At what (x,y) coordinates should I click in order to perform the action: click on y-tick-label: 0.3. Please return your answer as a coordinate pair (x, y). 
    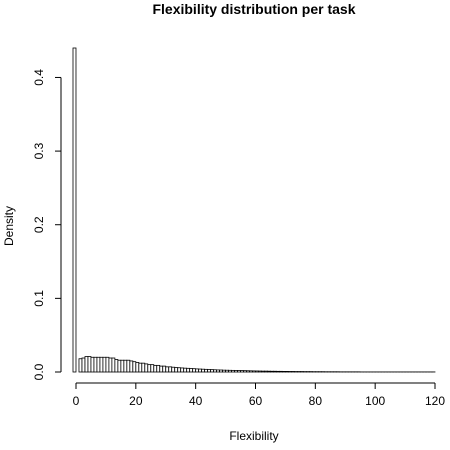
    Looking at the image, I should click on (39, 150).